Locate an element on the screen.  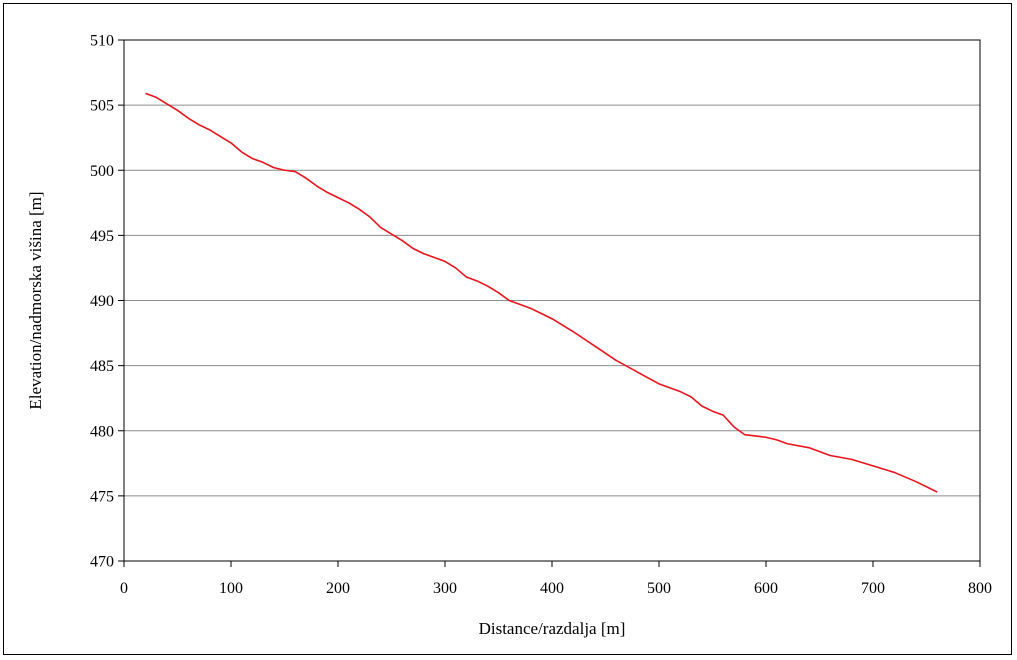
y-tick-label: 490 is located at coordinates (102, 301).